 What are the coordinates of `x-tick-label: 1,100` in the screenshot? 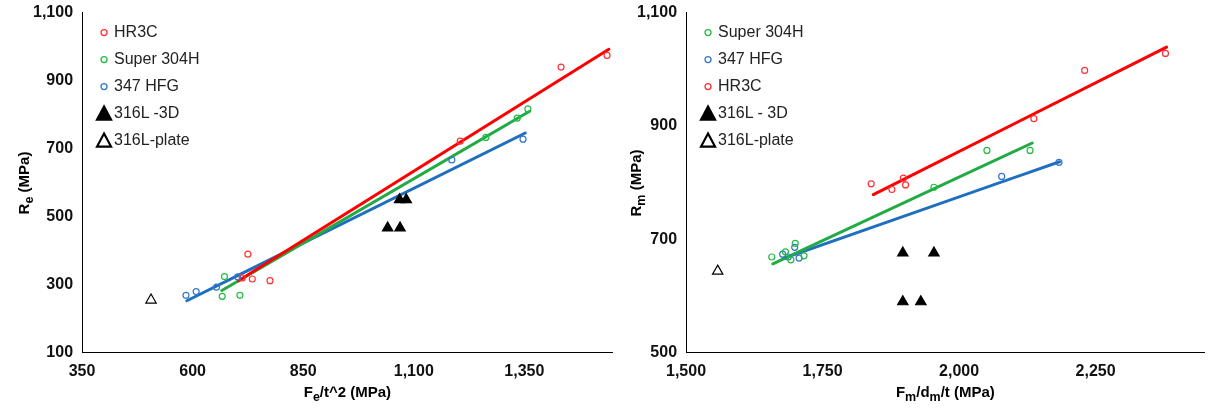 It's located at (413, 370).